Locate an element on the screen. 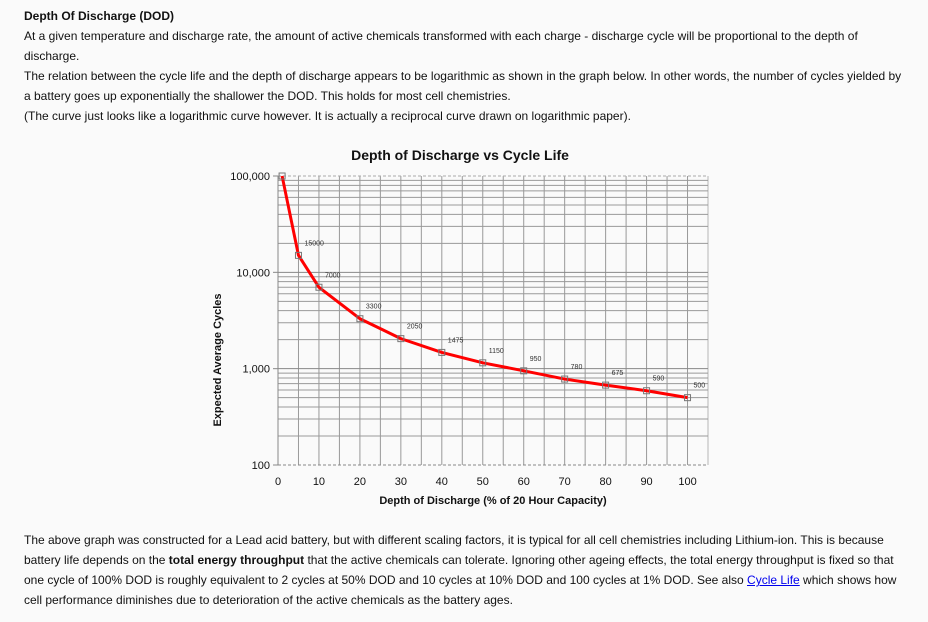 The image size is (928, 622). chart-title: Depth of Discharge vs Cycle Life is located at coordinates (460, 155).